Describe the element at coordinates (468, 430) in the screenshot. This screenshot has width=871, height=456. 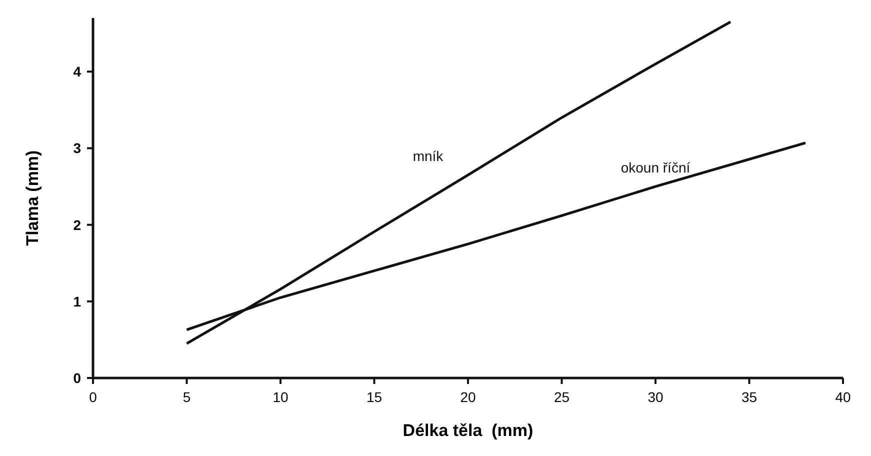
I see `x-axis-title: Délka těla (mm)` at that location.